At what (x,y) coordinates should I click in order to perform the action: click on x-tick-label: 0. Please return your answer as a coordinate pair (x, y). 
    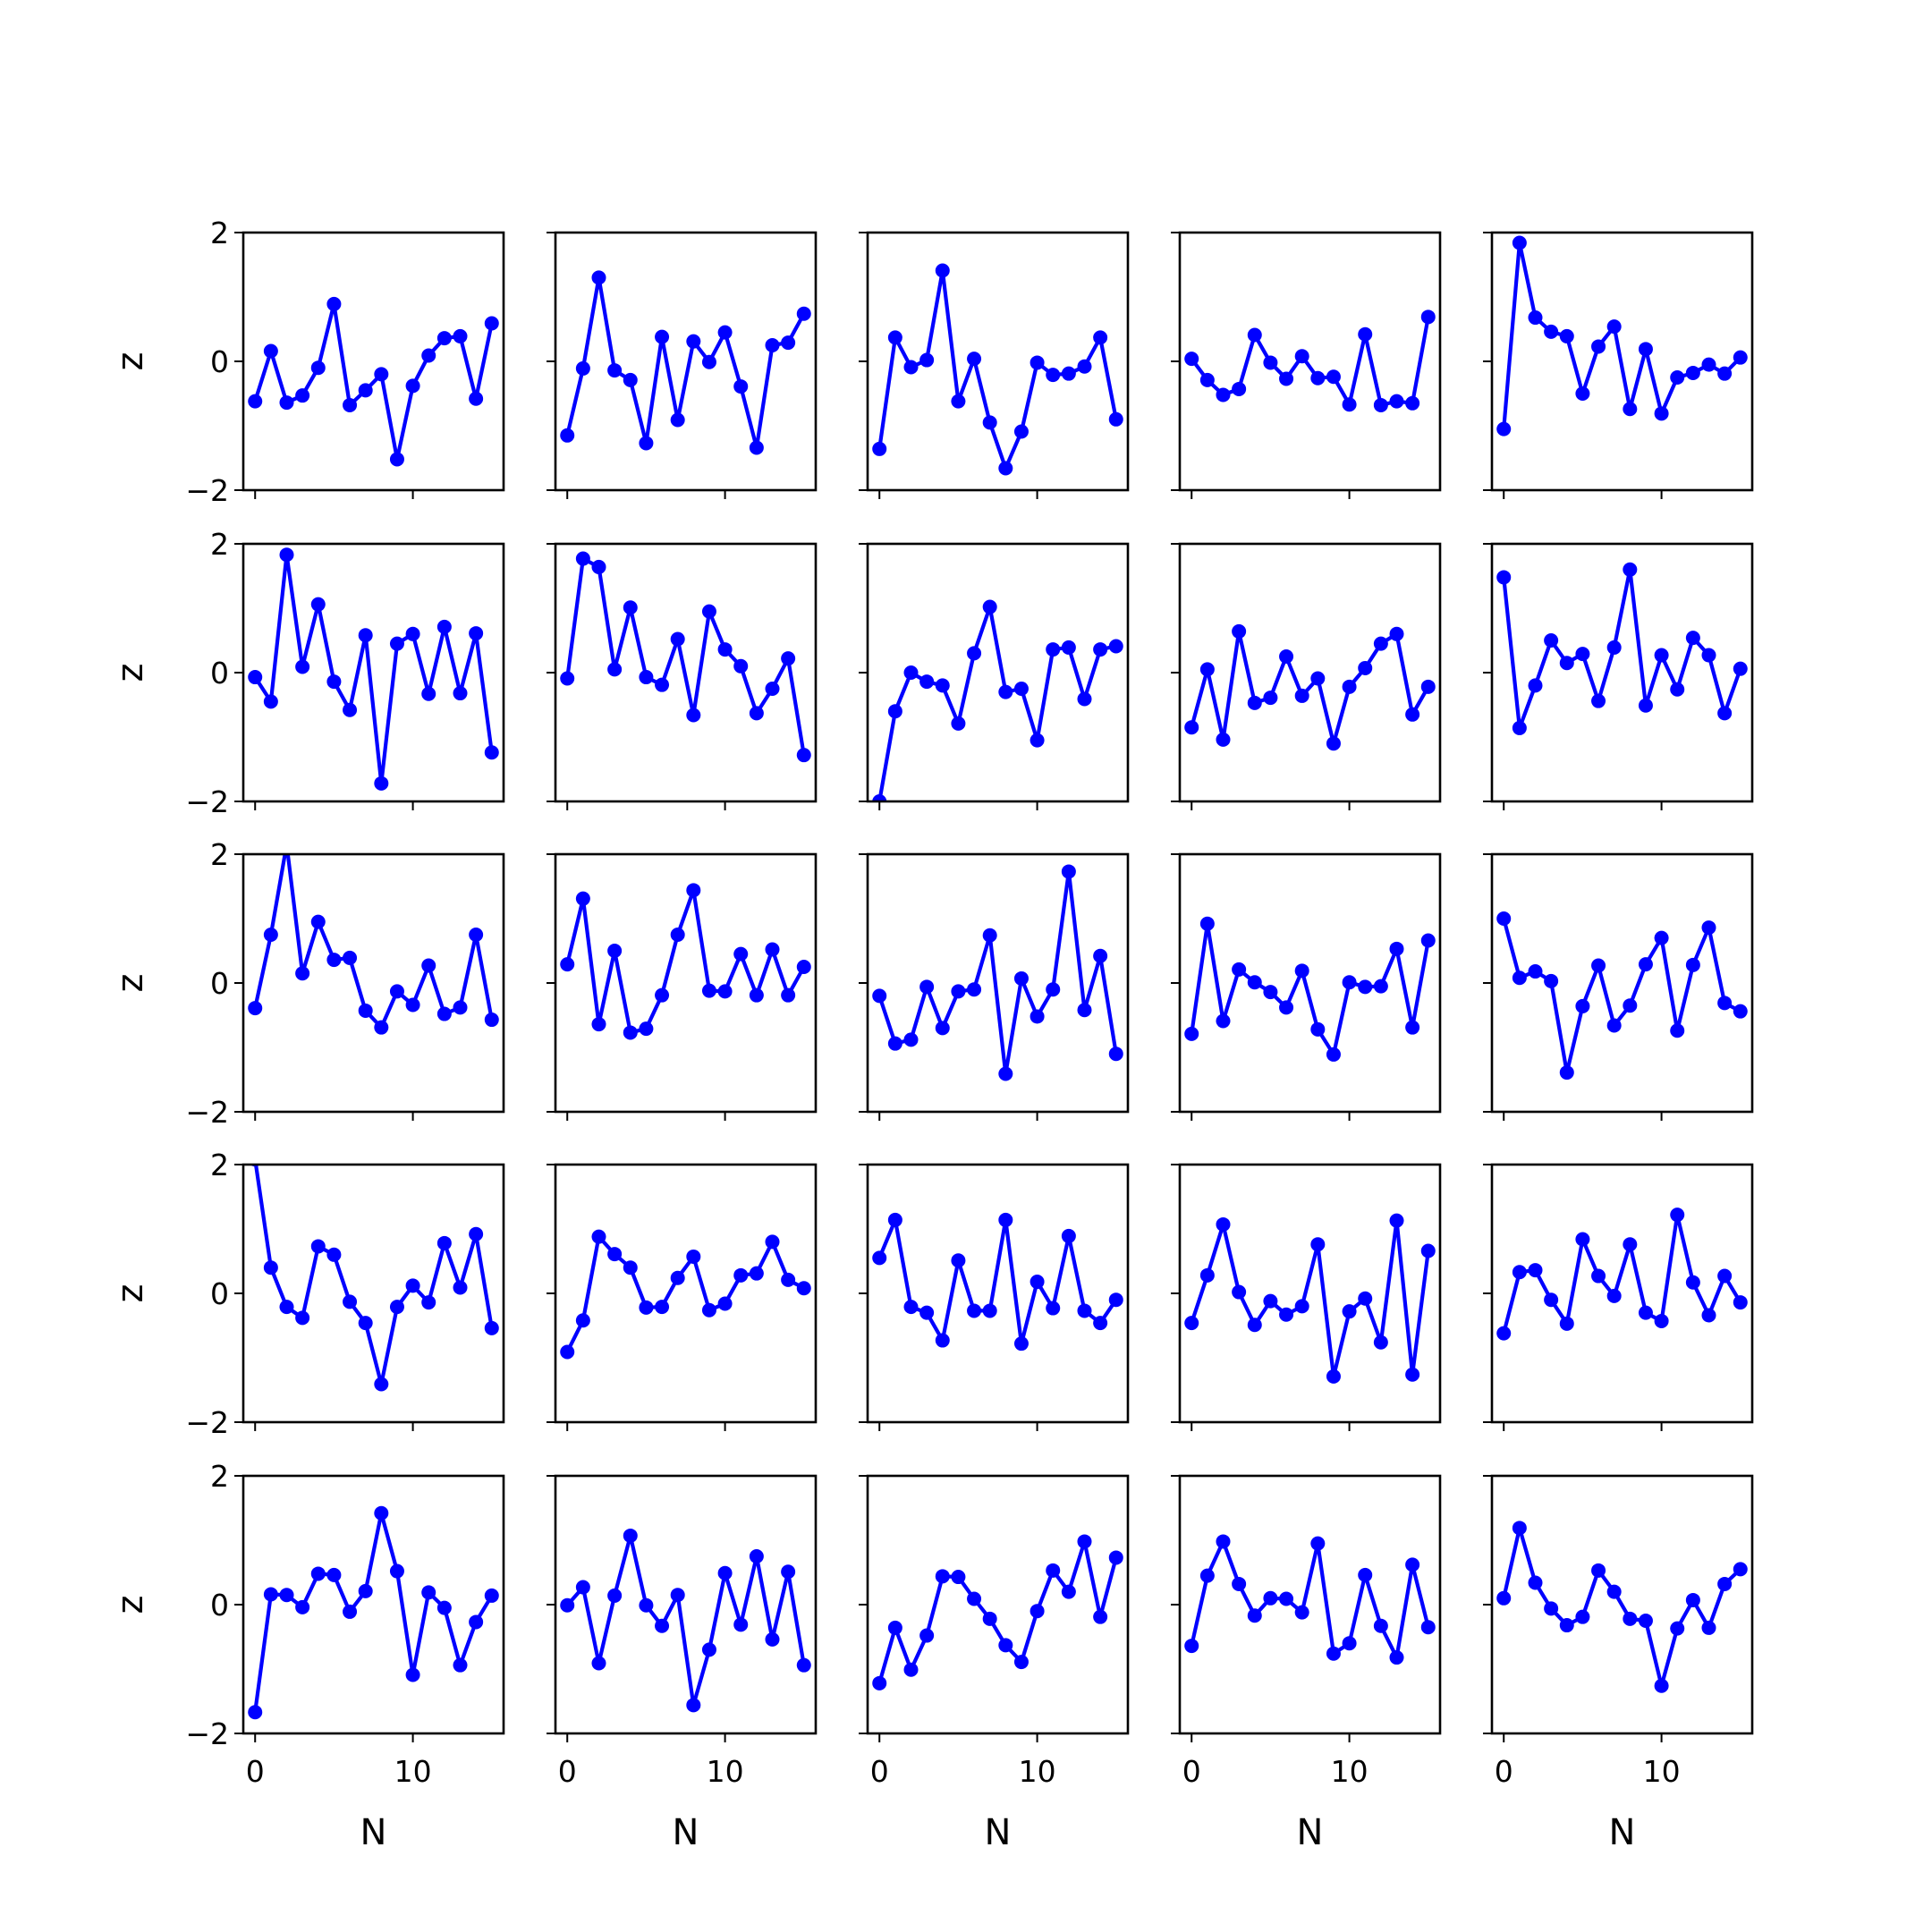
    Looking at the image, I should click on (1191, 1771).